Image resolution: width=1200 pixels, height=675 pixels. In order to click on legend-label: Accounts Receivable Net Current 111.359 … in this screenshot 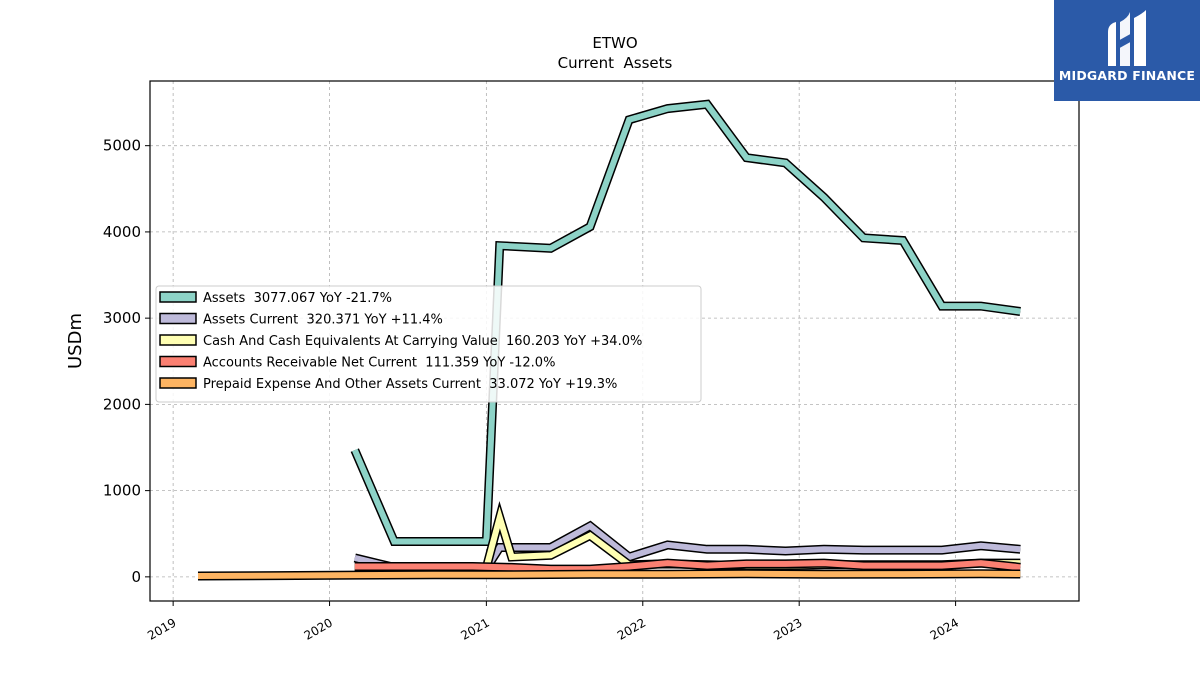, I will do `click(379, 363)`.